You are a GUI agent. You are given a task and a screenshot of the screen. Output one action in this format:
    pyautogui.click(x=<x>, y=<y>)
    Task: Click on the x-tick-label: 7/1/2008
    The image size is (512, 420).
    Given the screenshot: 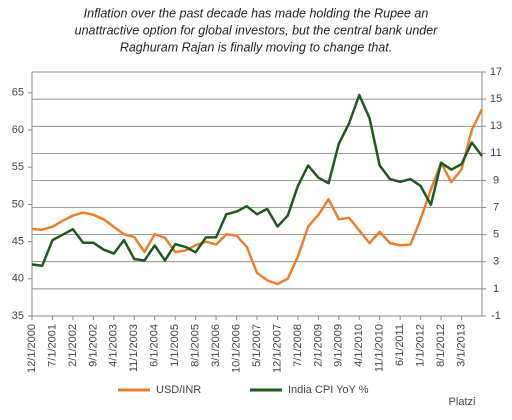 What is the action you would take?
    pyautogui.click(x=298, y=345)
    